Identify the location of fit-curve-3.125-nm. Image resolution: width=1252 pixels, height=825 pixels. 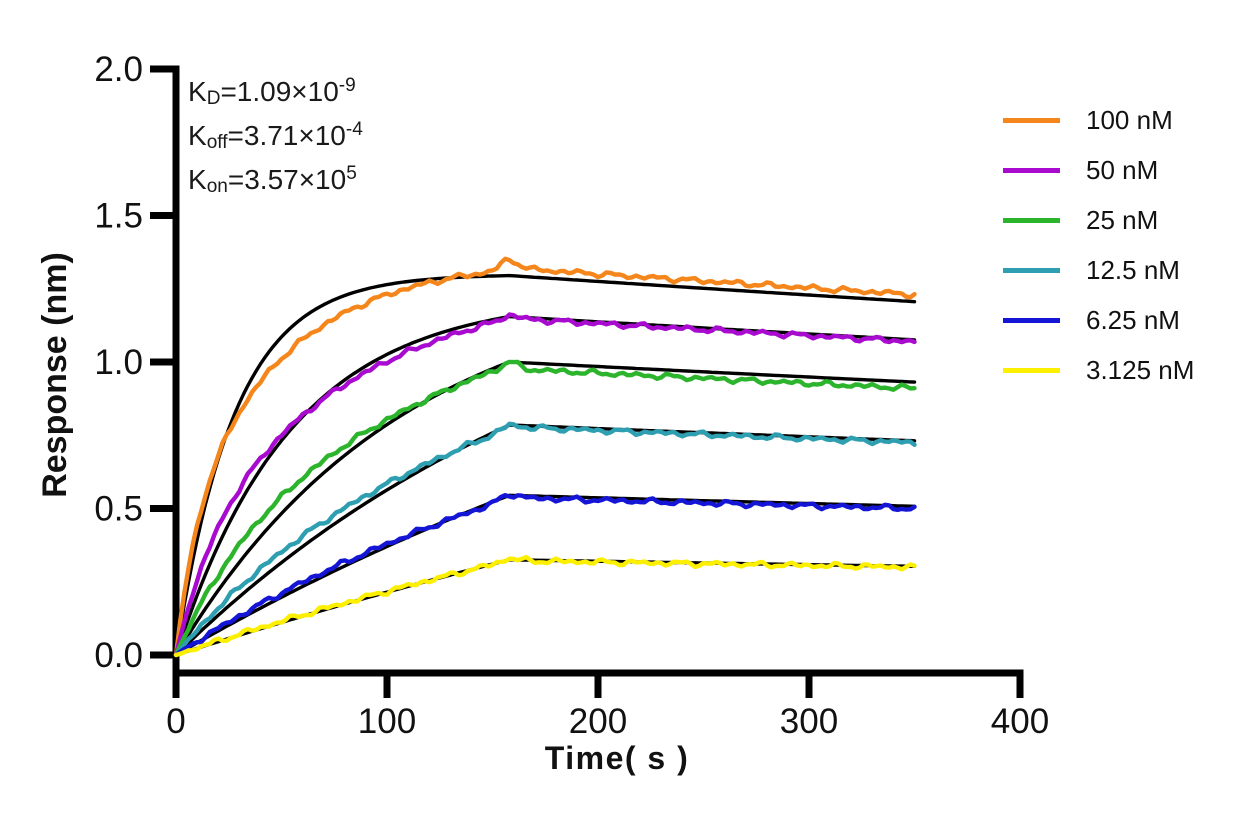
(545, 607).